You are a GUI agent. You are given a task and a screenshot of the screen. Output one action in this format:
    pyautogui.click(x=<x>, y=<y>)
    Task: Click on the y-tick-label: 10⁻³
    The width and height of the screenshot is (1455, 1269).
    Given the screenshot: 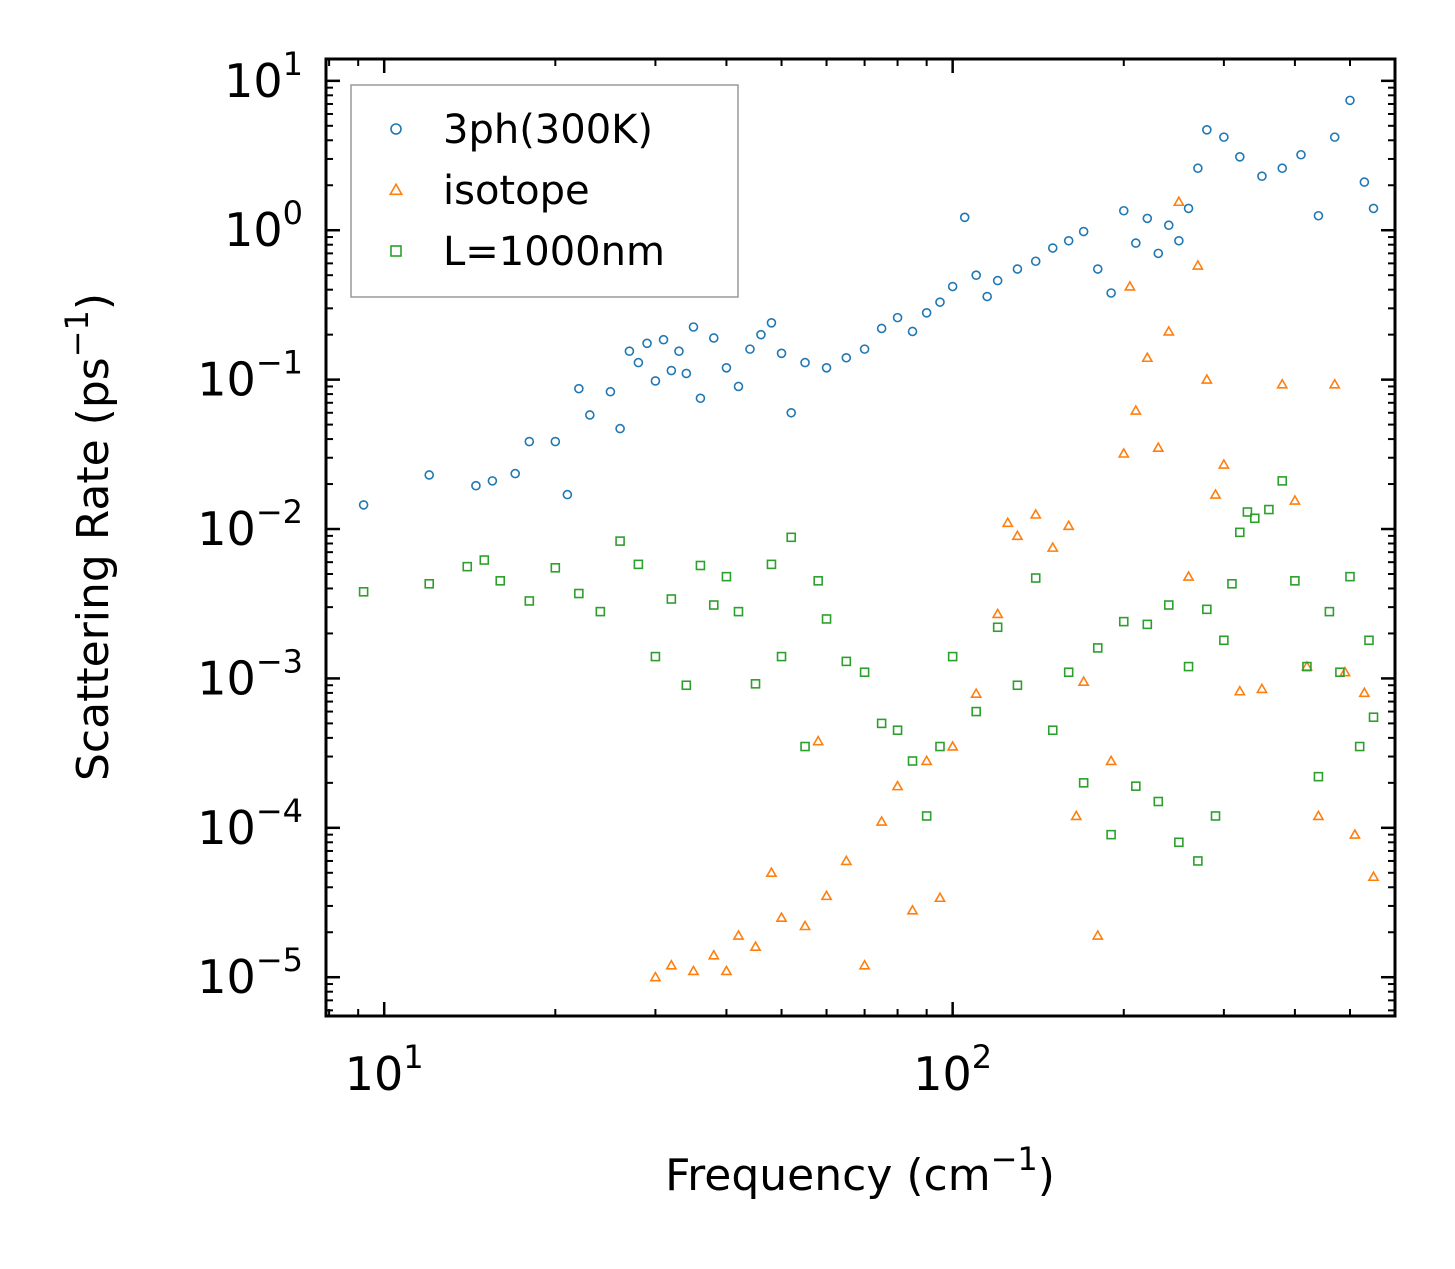 What is the action you would take?
    pyautogui.click(x=250, y=673)
    